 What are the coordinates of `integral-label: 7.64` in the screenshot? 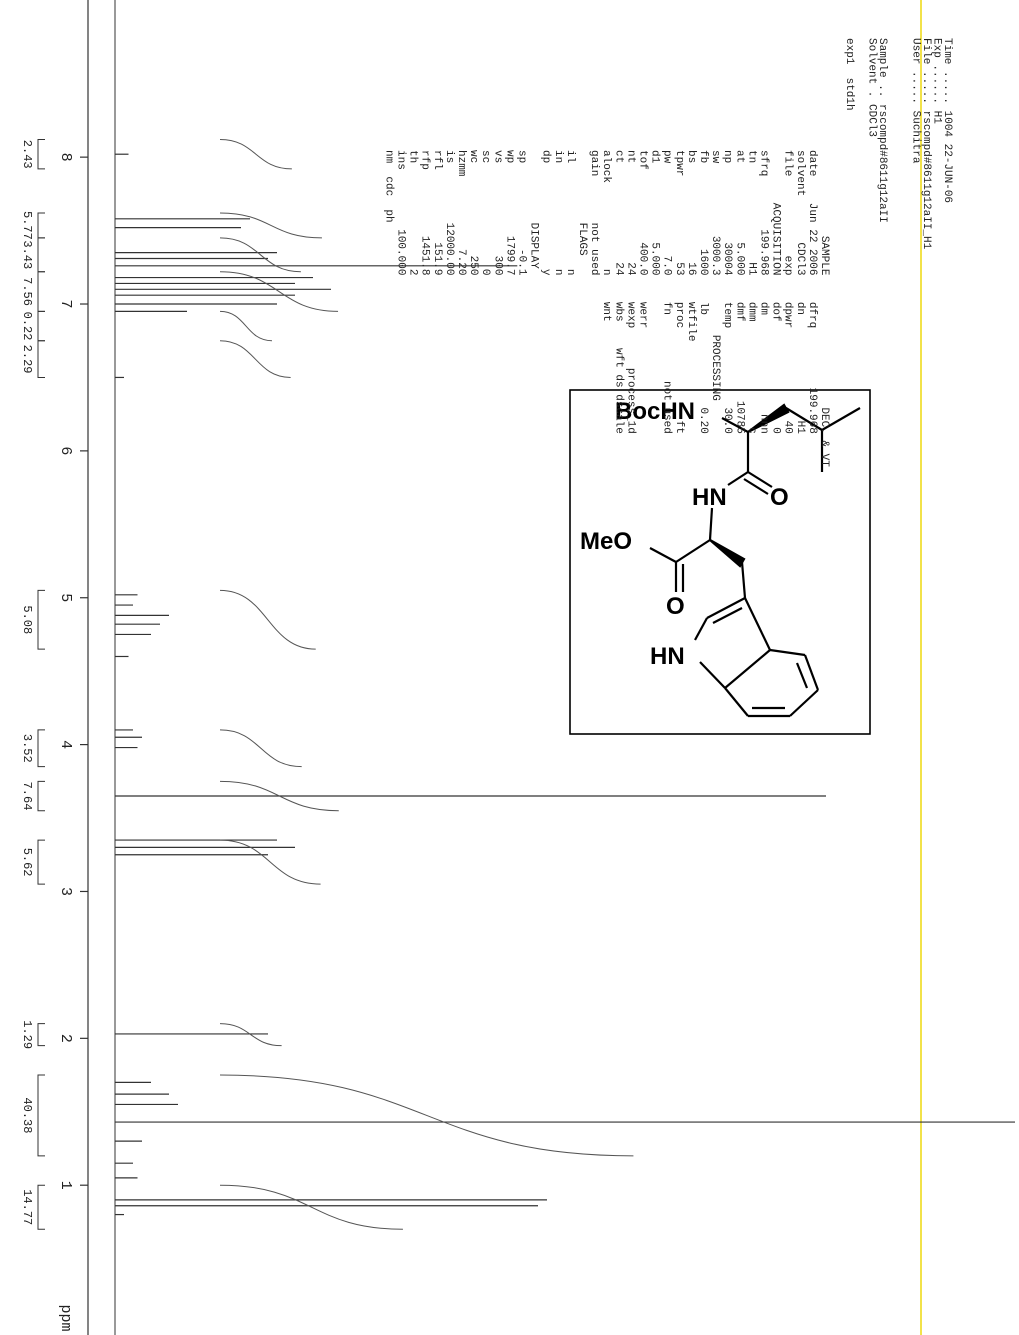 It's located at (27, 796).